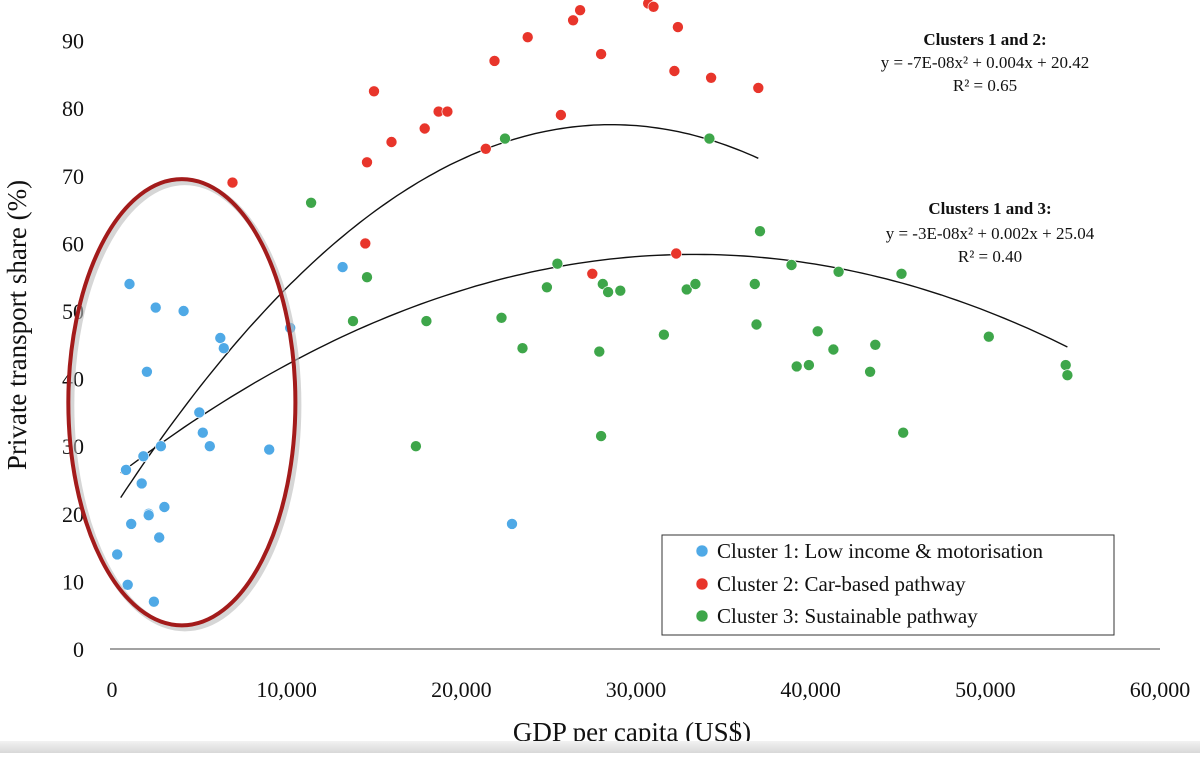 The height and width of the screenshot is (758, 1200). What do you see at coordinates (810, 689) in the screenshot?
I see `x-tick-label: 40,000` at bounding box center [810, 689].